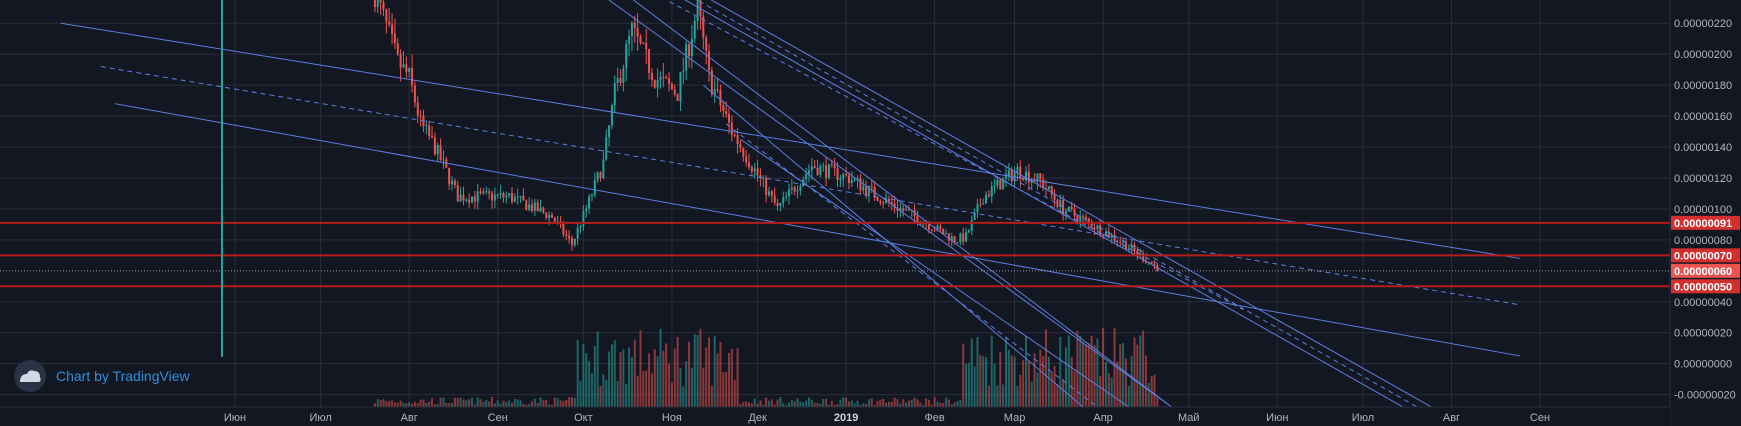  Describe the element at coordinates (1703, 241) in the screenshot. I see `price-tick-label: 0.00000080` at that location.